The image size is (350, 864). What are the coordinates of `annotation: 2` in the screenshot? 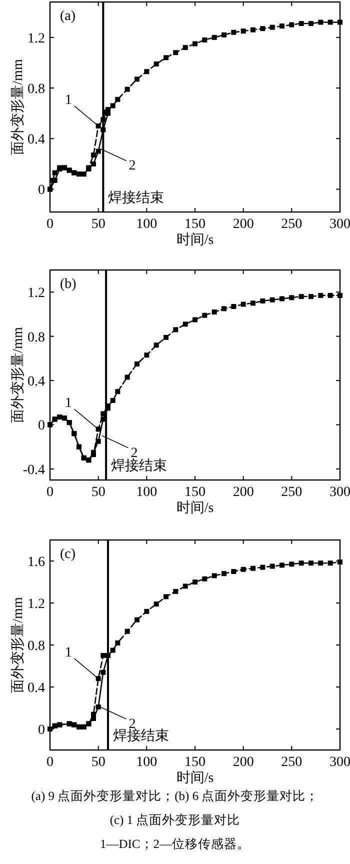 It's located at (132, 166).